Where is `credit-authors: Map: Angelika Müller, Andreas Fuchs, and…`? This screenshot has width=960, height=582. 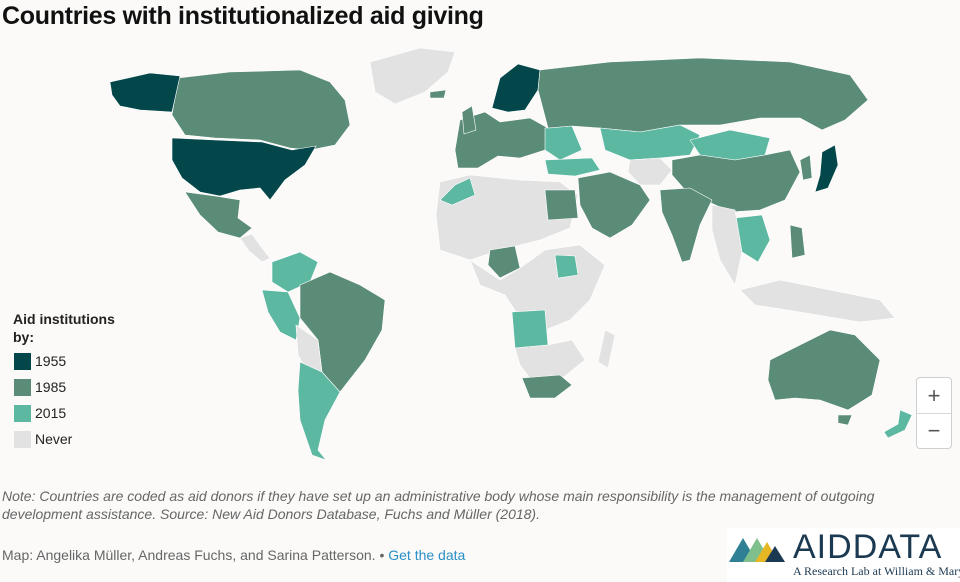
credit-authors: Map: Angelika Müller, Andreas Fuchs, and… is located at coordinates (189, 555).